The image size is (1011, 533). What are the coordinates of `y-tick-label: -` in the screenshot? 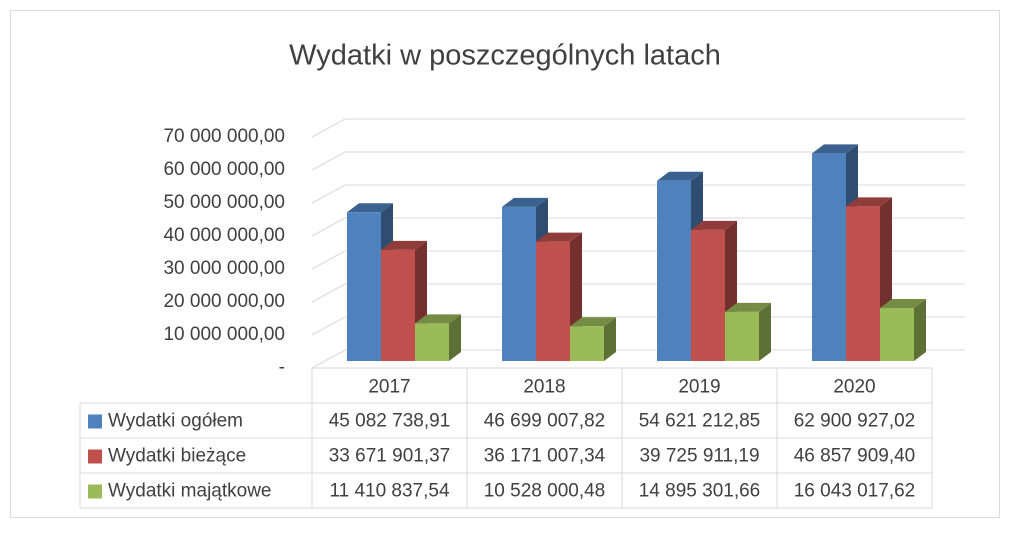 It's located at (282, 367).